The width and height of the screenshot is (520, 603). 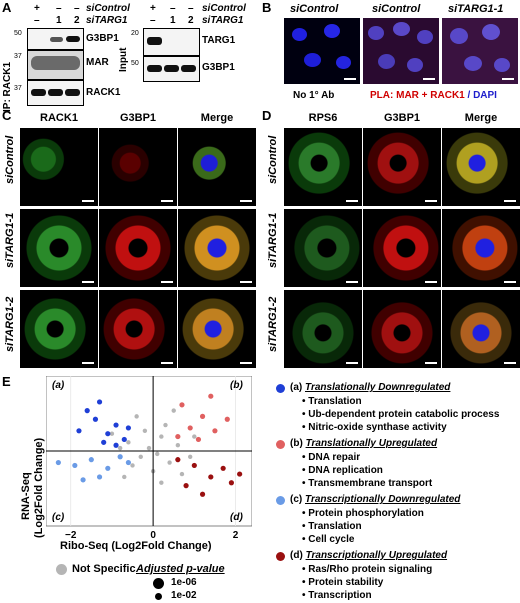 What do you see at coordinates (103, 92) in the screenshot?
I see `band-label-rack1: RACK1` at bounding box center [103, 92].